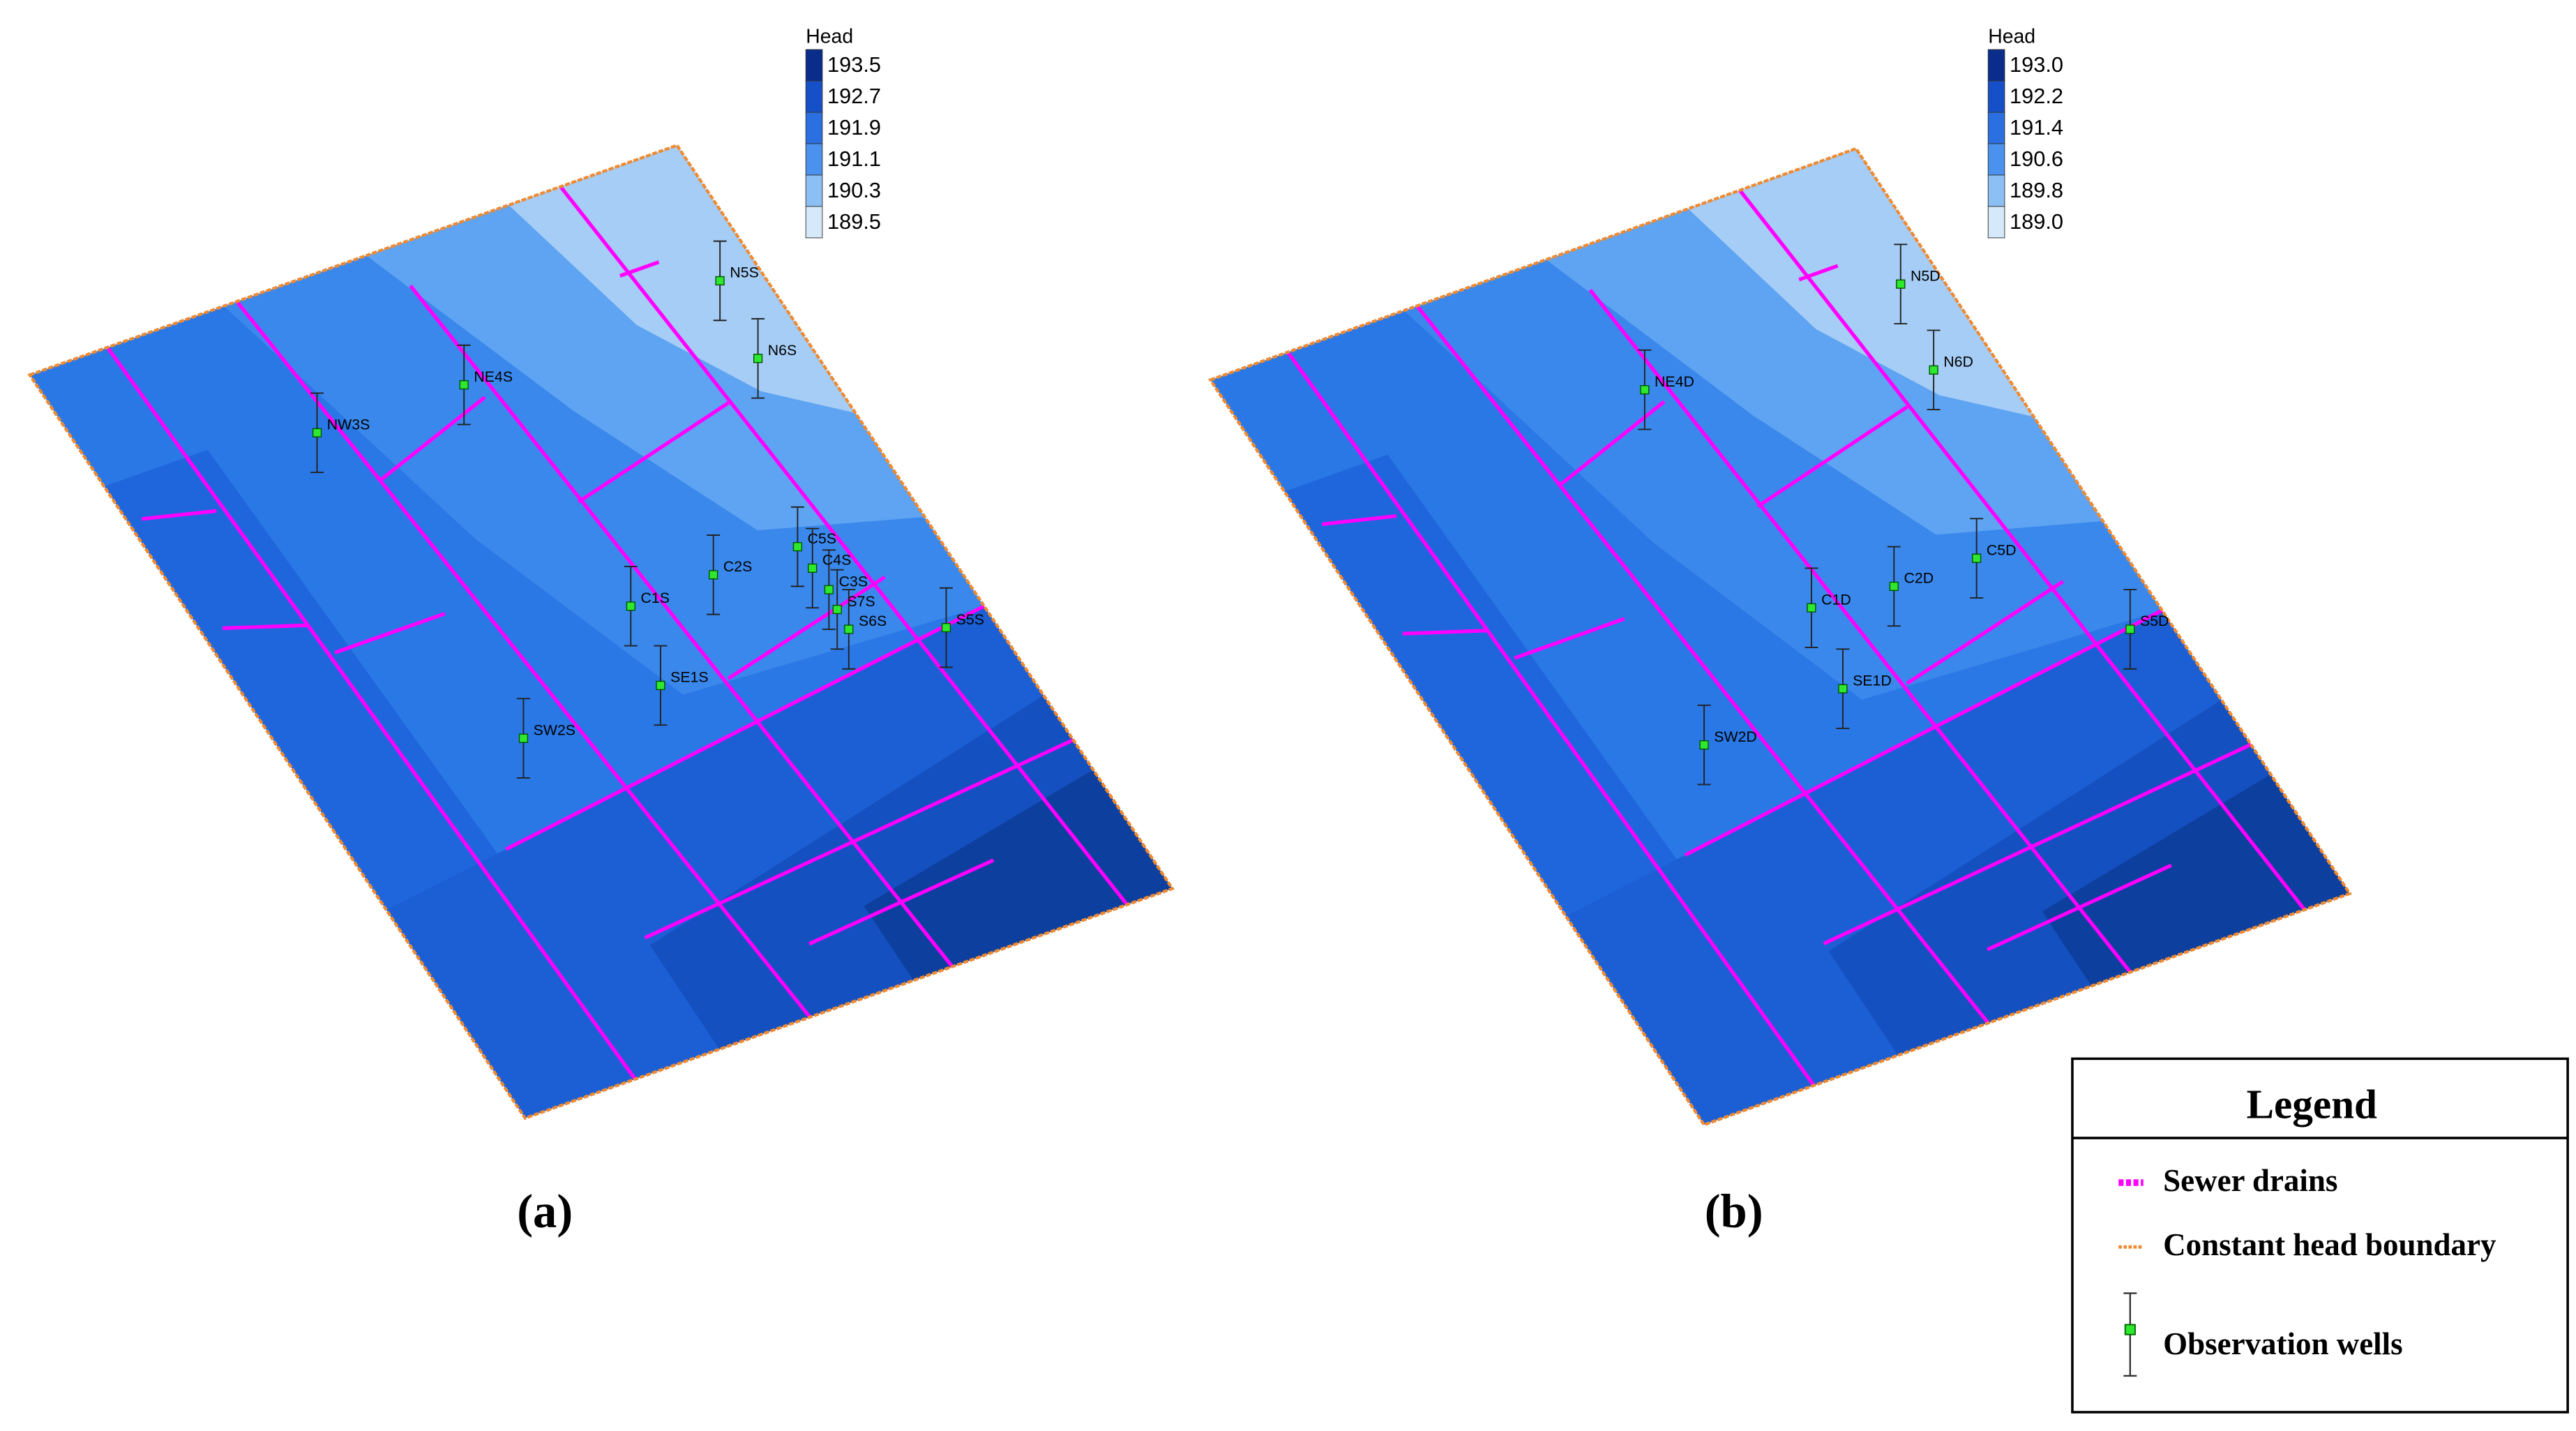 The height and width of the screenshot is (1431, 2576). I want to click on observation-well: C3S, so click(845, 589).